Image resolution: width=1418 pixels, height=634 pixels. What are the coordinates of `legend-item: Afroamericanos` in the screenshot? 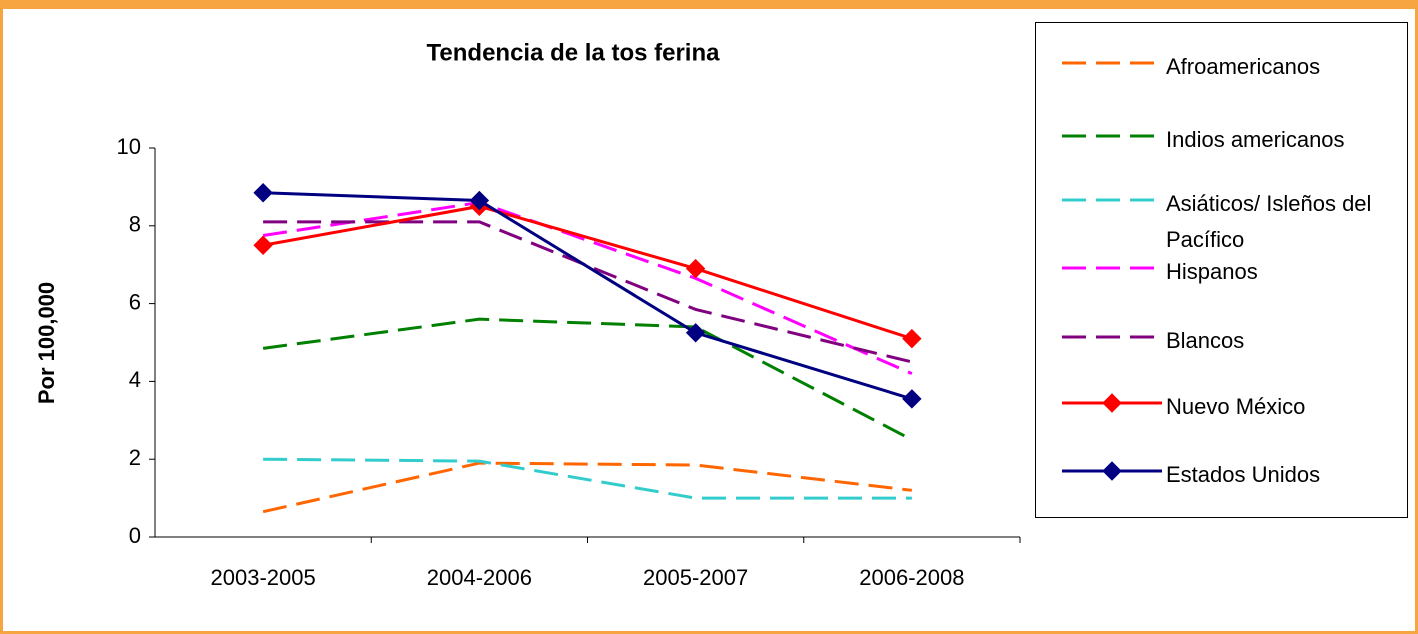 It's located at (1222, 63).